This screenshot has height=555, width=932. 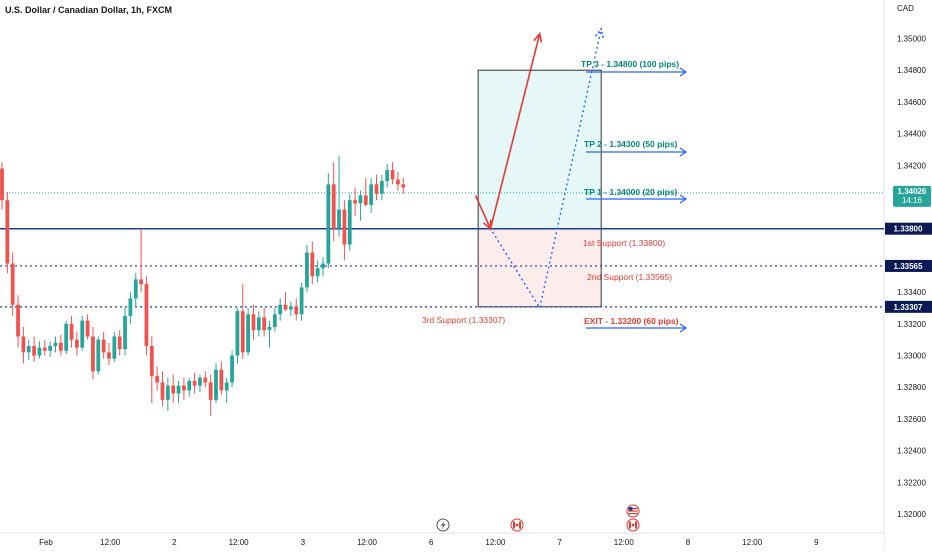 What do you see at coordinates (911, 514) in the screenshot?
I see `price-tick: 1.32000` at bounding box center [911, 514].